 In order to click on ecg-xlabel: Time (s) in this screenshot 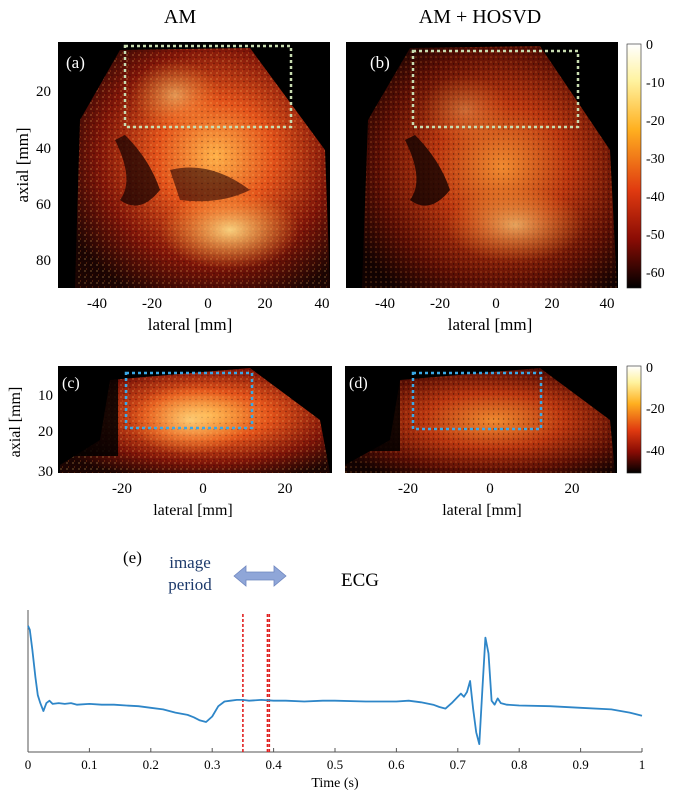, I will do `click(335, 783)`.